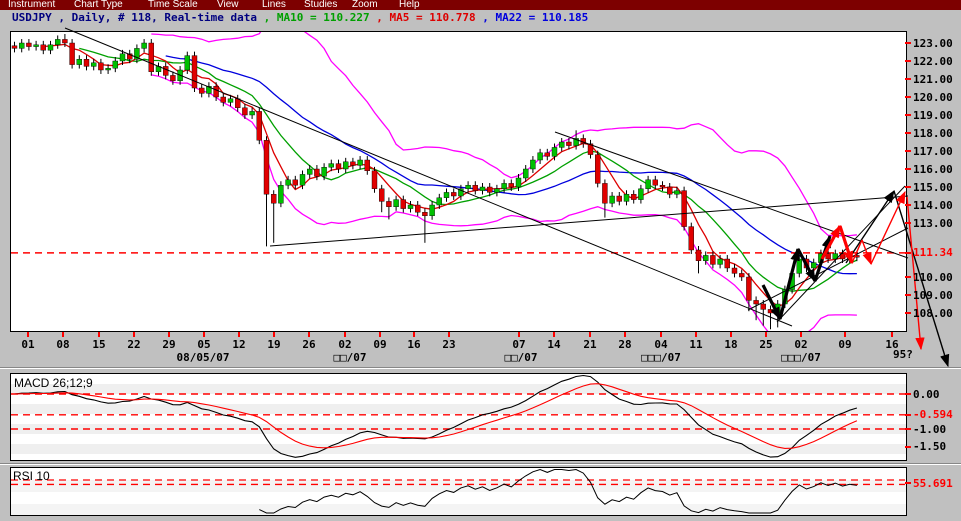 The height and width of the screenshot is (521, 961). I want to click on menu-item-instrument: Instrument, so click(32, 5).